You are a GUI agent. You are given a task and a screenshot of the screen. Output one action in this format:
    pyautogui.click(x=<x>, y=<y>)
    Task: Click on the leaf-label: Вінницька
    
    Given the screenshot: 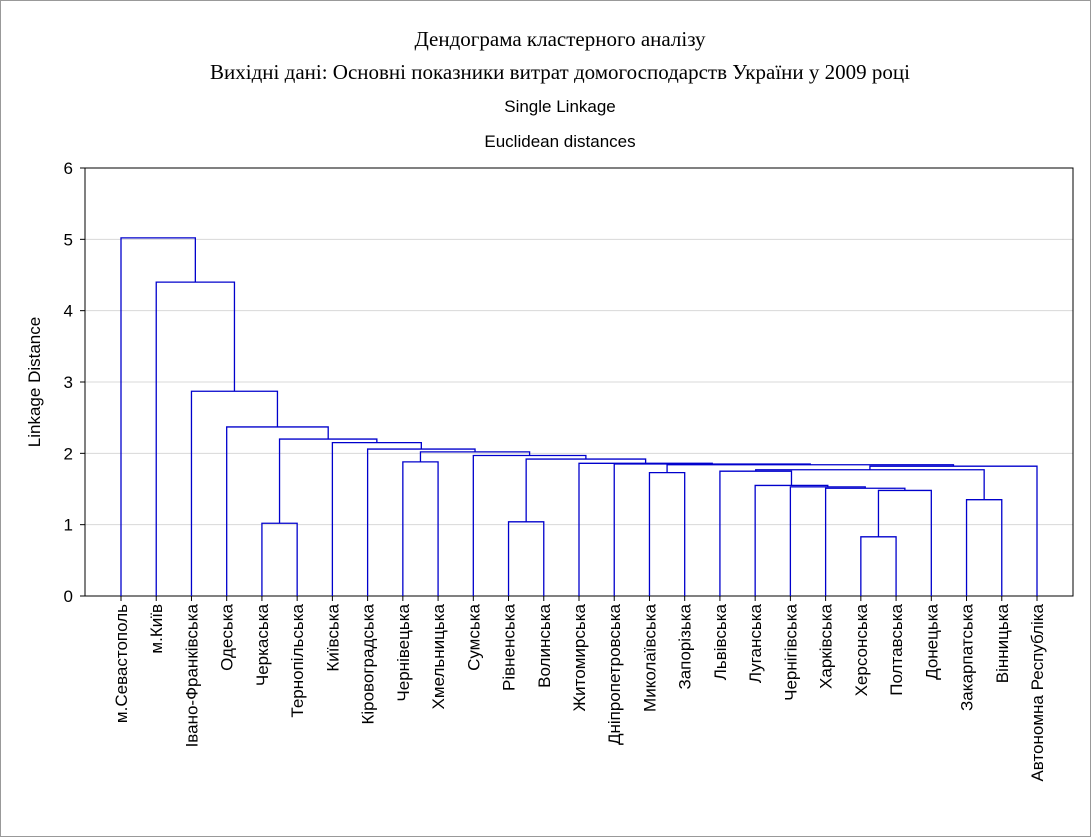 What is the action you would take?
    pyautogui.click(x=1002, y=643)
    